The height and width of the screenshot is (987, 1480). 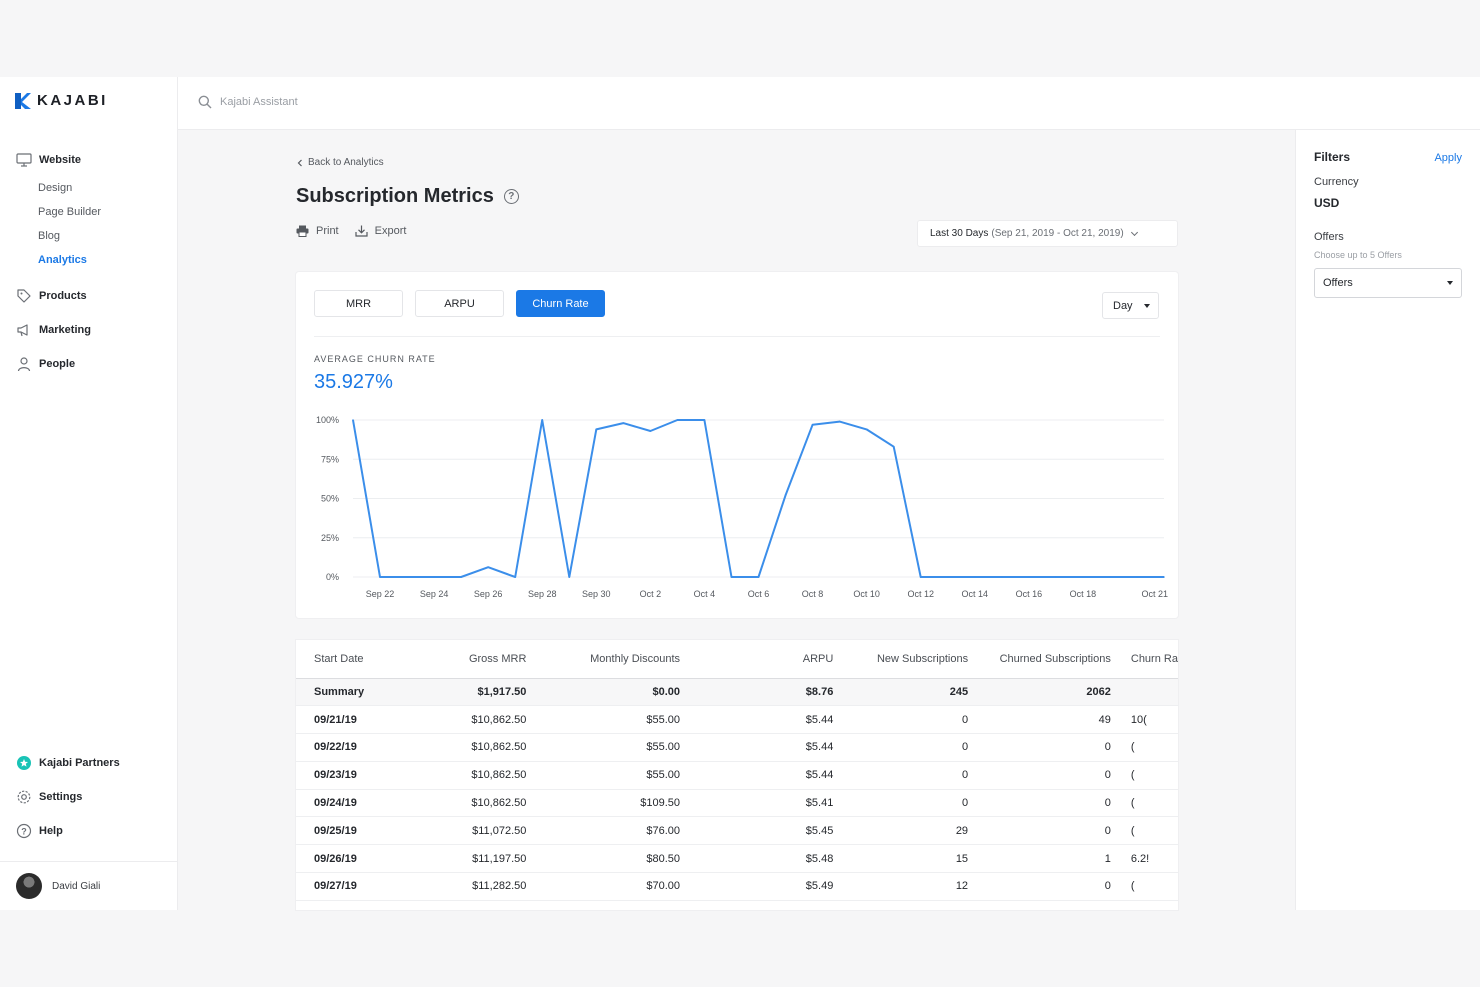 What do you see at coordinates (332, 577) in the screenshot?
I see `y-tick-label: 0%` at bounding box center [332, 577].